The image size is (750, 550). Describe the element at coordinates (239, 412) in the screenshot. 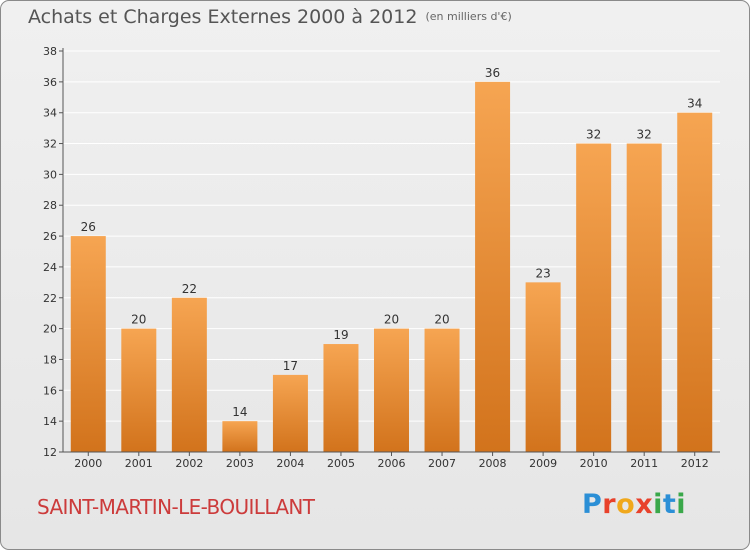

I see `value-label-2003: 14` at that location.